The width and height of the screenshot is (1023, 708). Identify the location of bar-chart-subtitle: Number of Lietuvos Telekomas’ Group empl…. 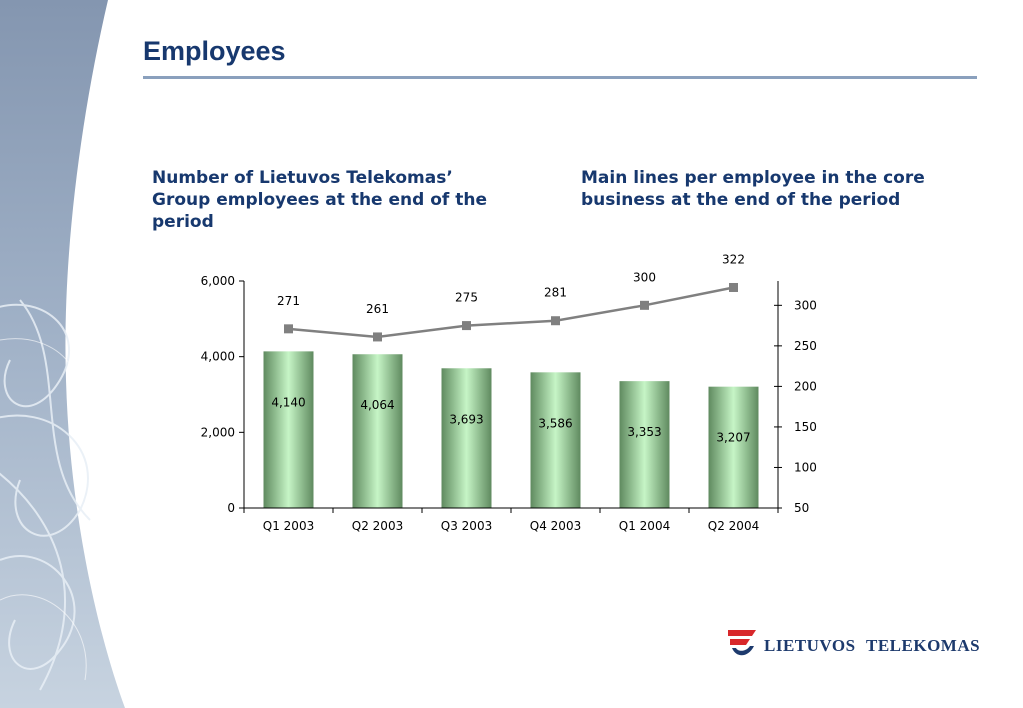
(319, 200).